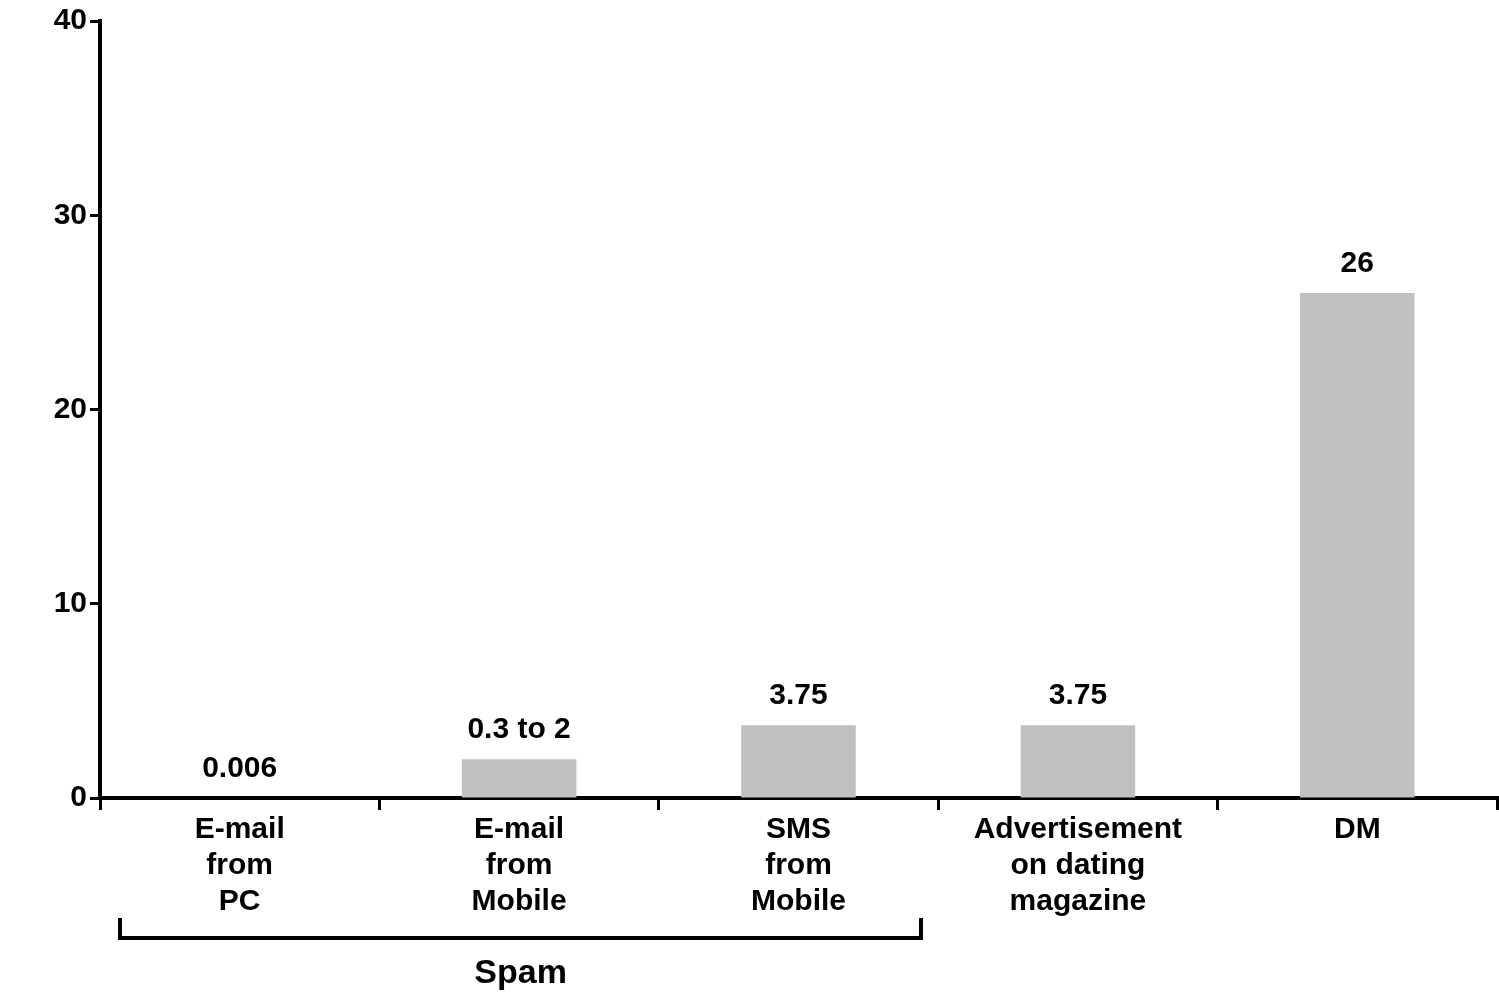 The height and width of the screenshot is (998, 1499). I want to click on x-tick-label: SMS from Mobile, so click(798, 864).